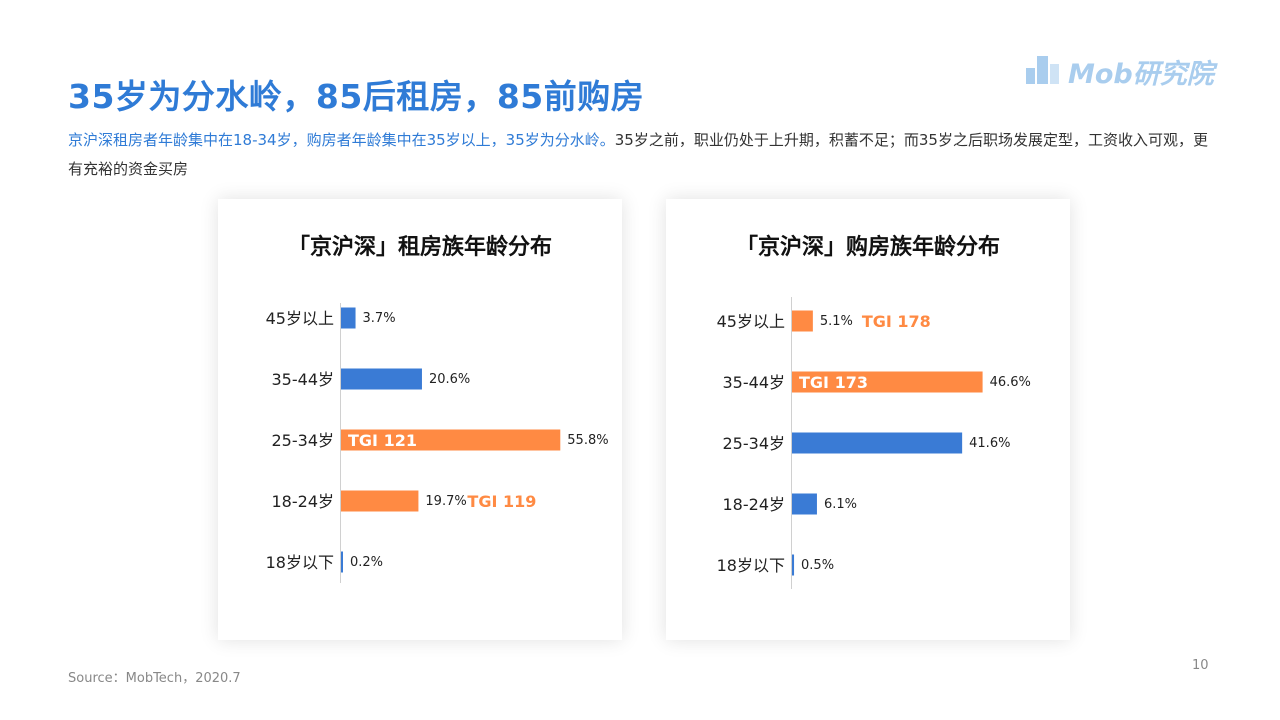  Describe the element at coordinates (840, 504) in the screenshot. I see `value-label: 6.1%` at that location.